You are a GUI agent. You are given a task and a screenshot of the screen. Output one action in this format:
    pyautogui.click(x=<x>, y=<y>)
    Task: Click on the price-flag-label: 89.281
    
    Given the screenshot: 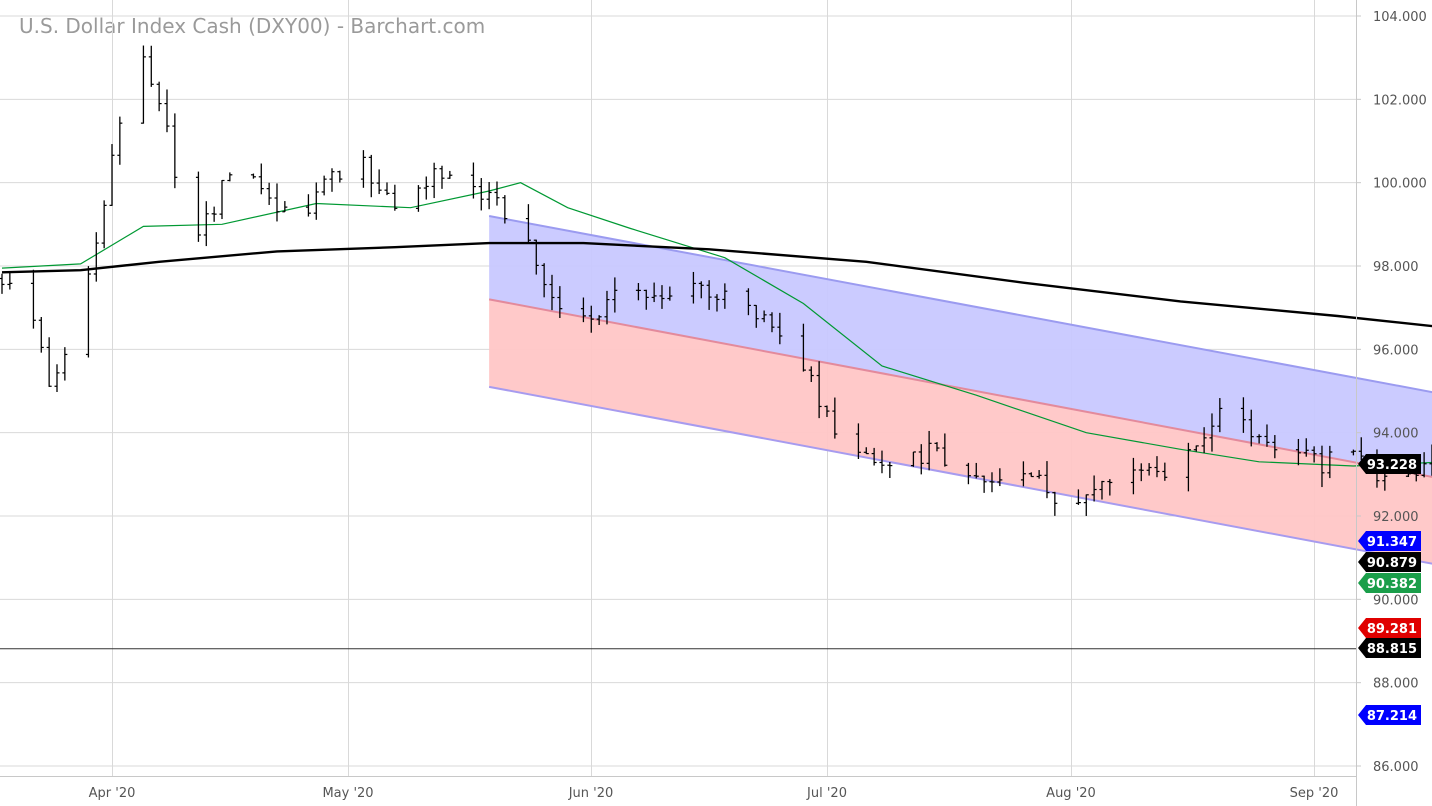 What is the action you would take?
    pyautogui.click(x=1392, y=629)
    